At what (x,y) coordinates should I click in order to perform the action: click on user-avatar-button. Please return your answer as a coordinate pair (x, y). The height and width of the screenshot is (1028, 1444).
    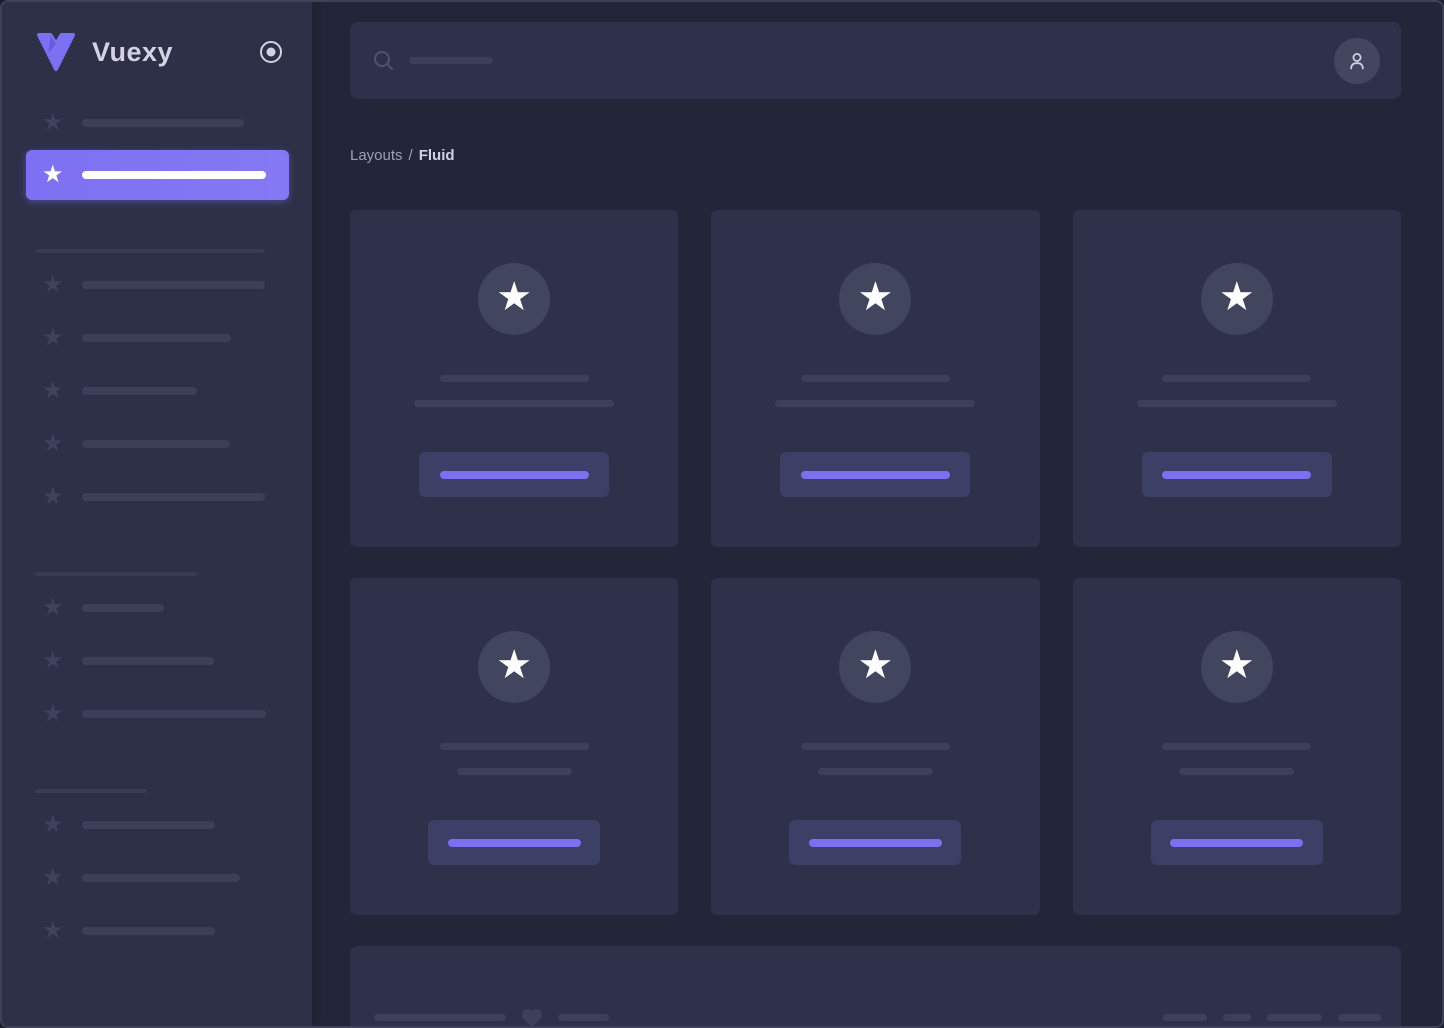
    Looking at the image, I should click on (1357, 60).